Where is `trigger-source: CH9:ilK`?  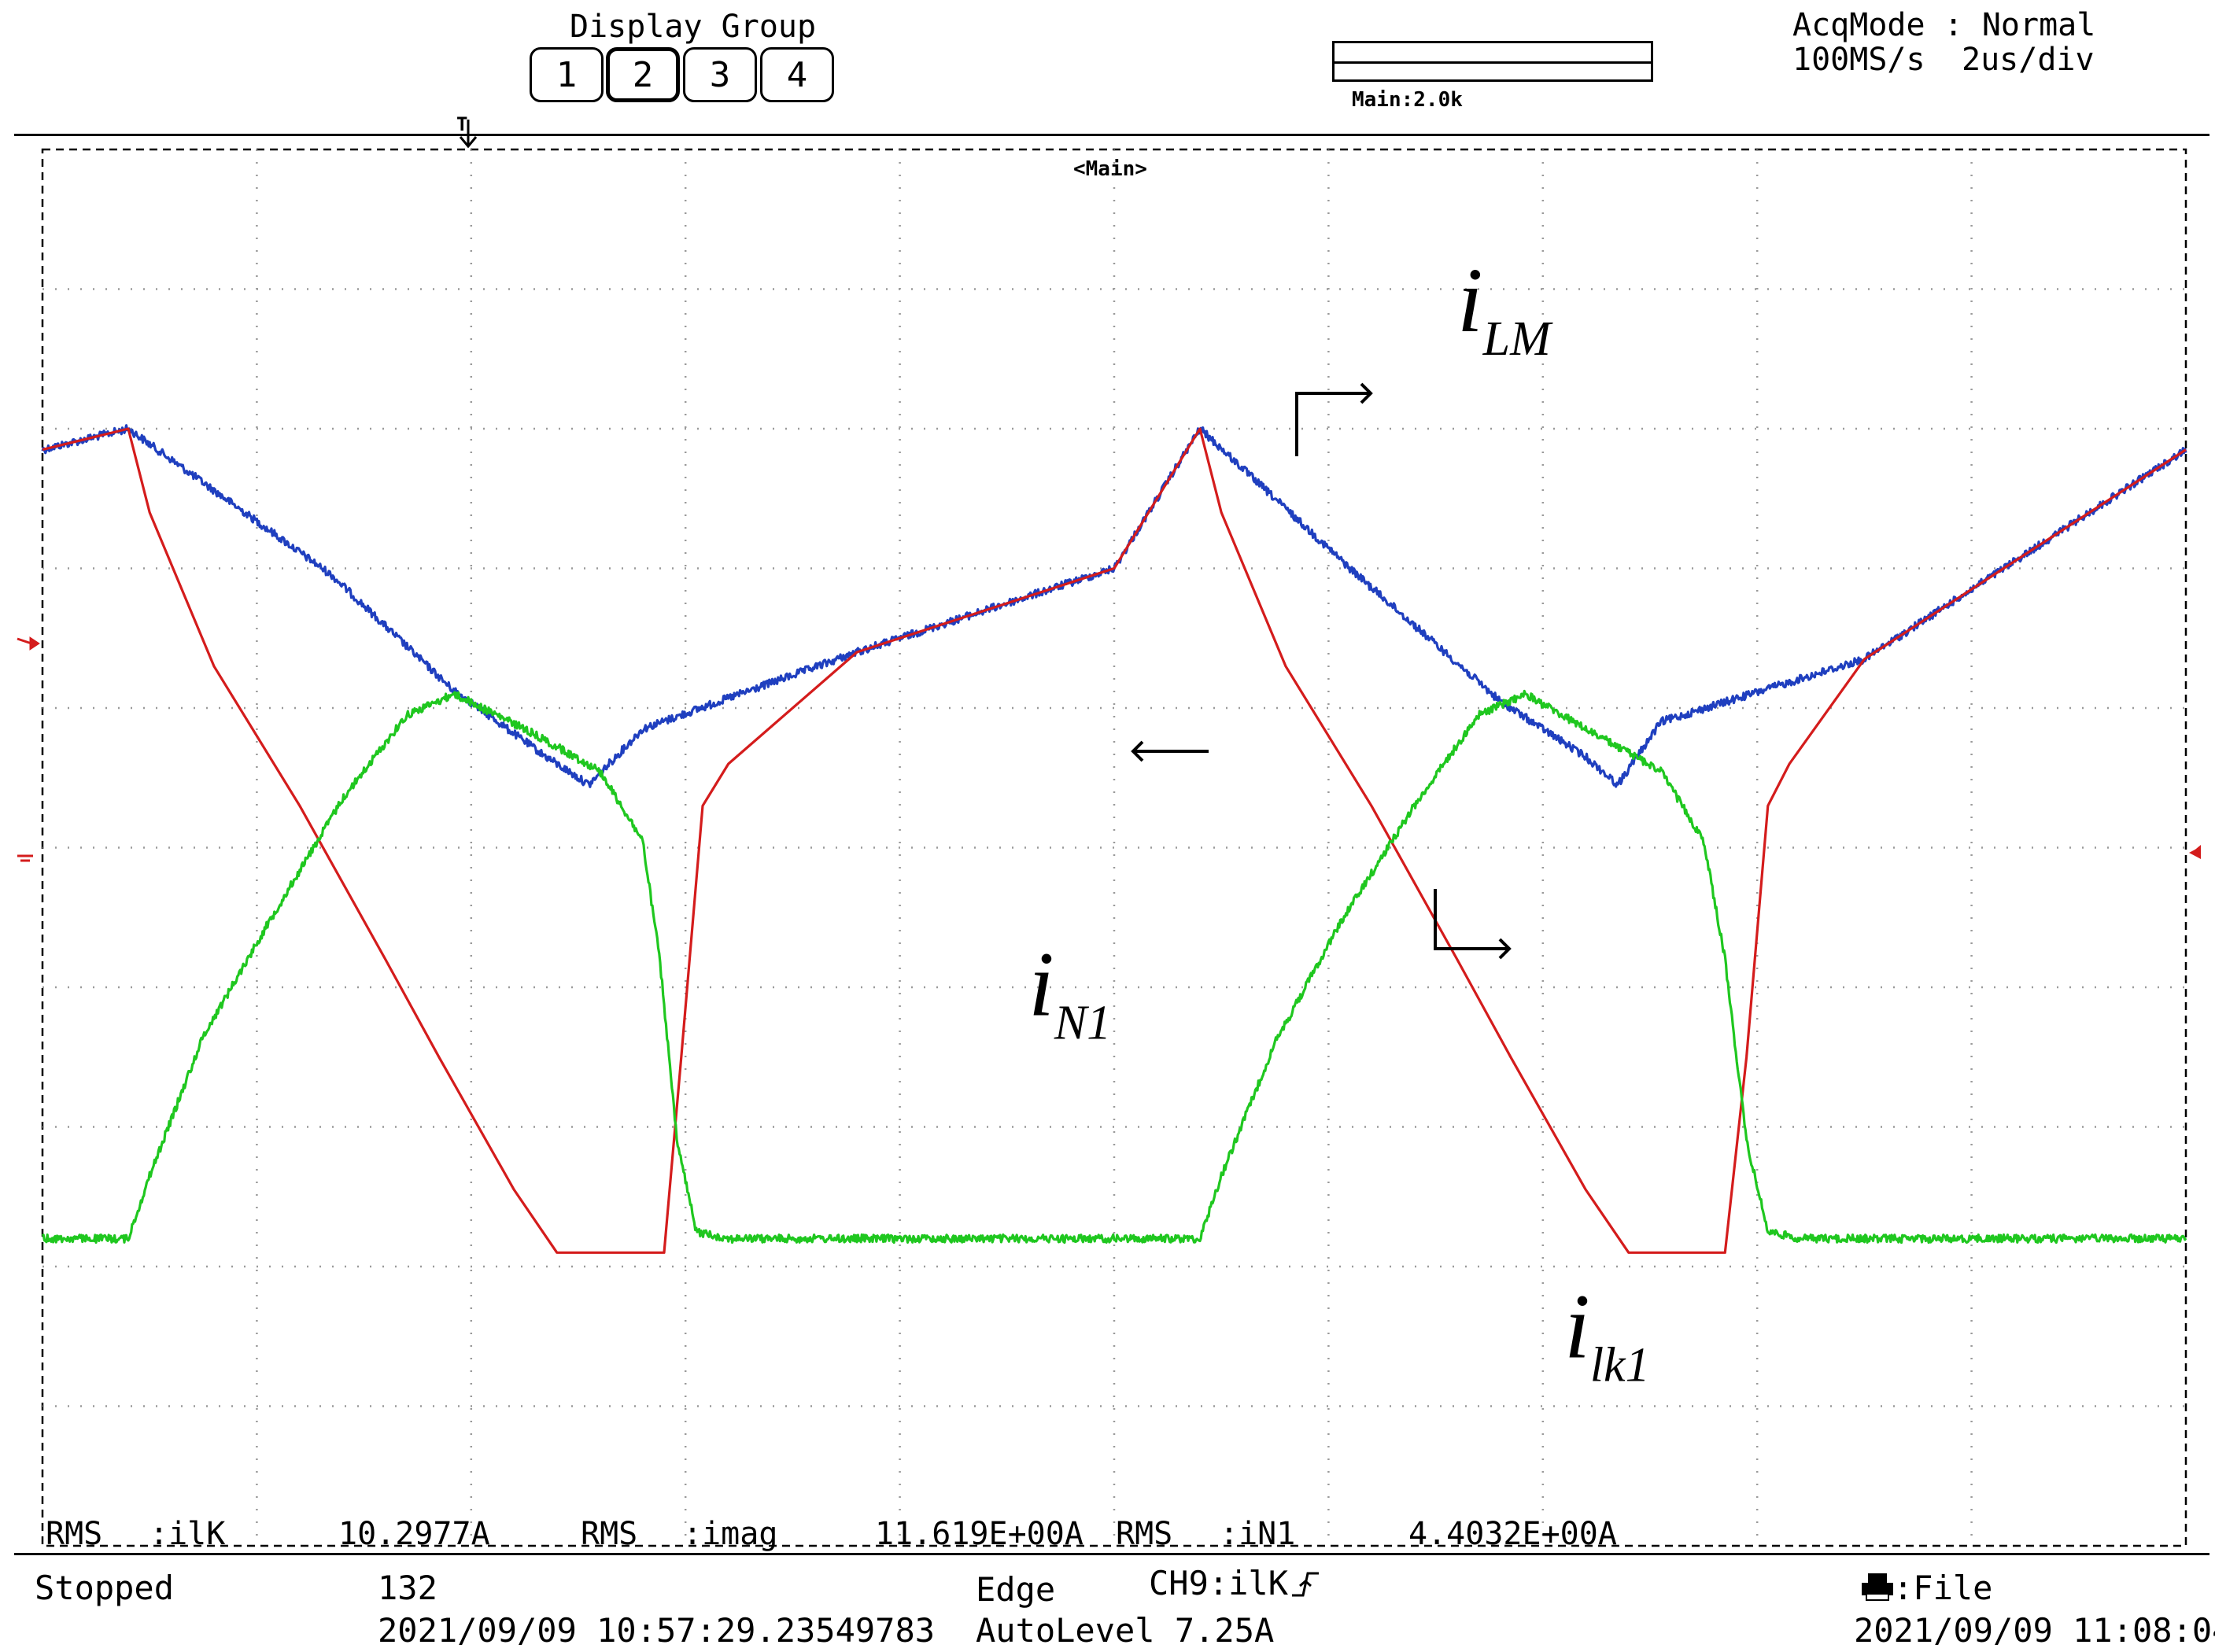
trigger-source: CH9:ilK is located at coordinates (1219, 1583).